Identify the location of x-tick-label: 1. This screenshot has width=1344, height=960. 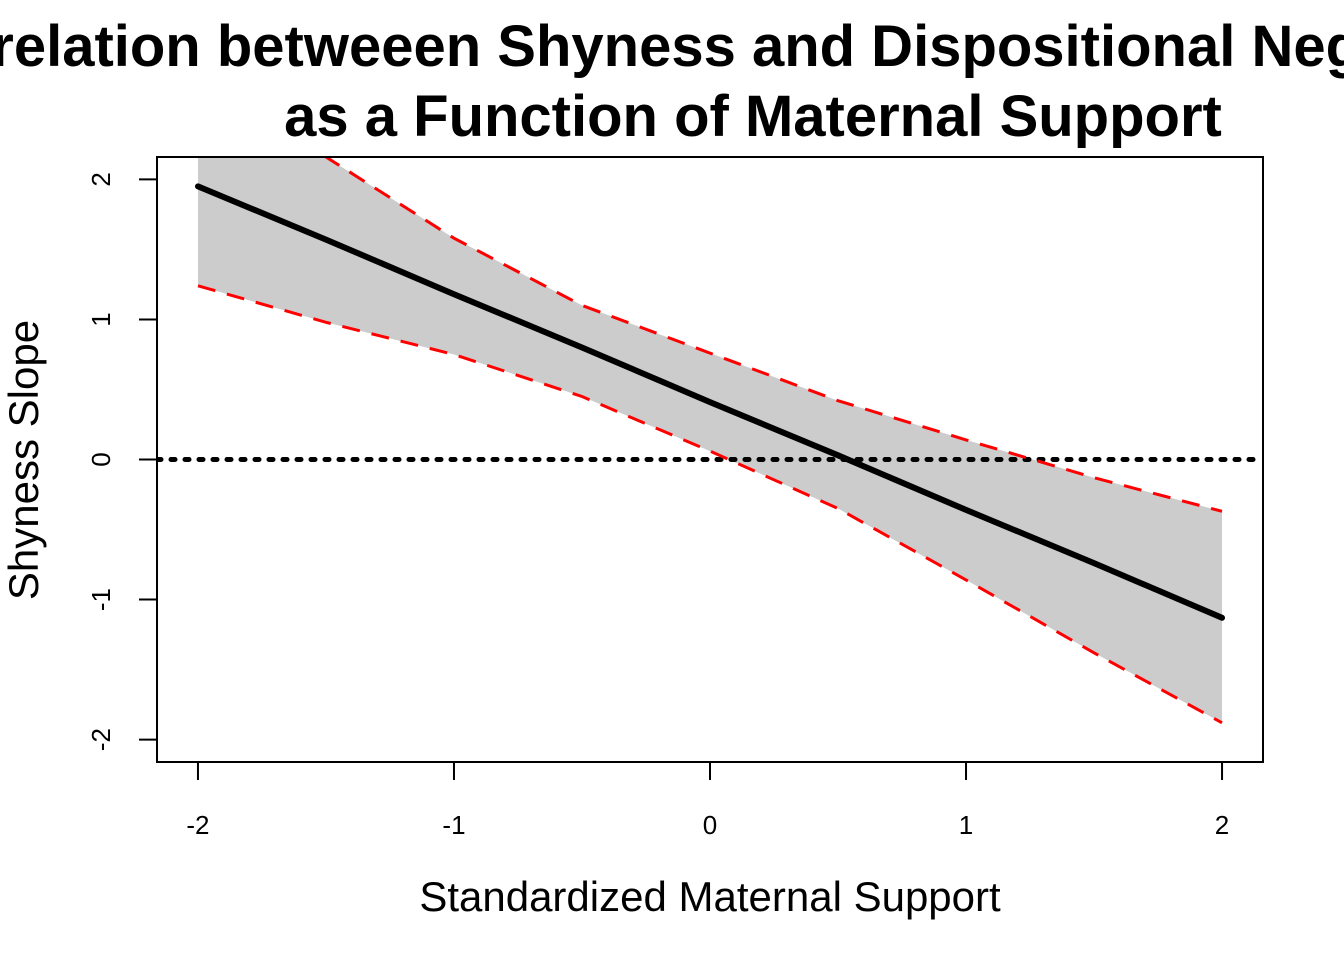
(966, 825).